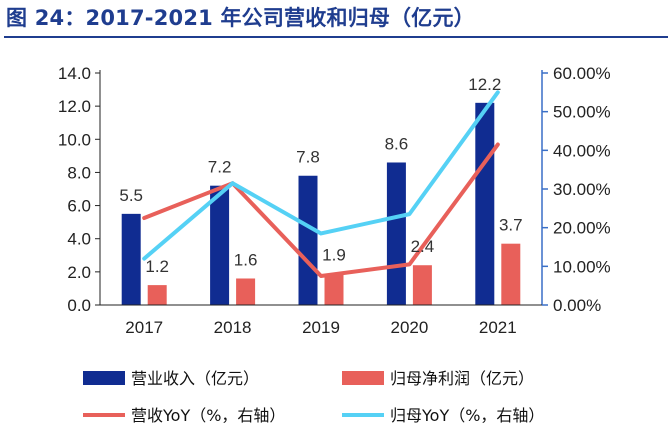  Describe the element at coordinates (467, 415) in the screenshot. I see `legend-profit-yoy-label: 归母YoY（%，右轴）` at that location.